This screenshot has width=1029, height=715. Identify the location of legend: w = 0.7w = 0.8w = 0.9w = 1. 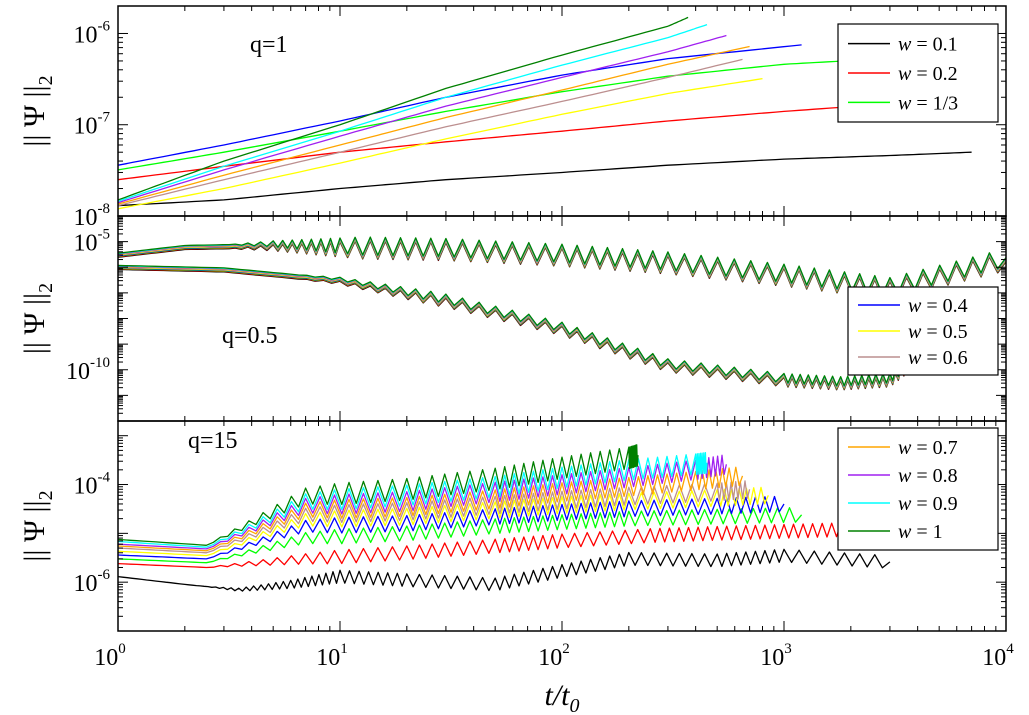
(918, 489).